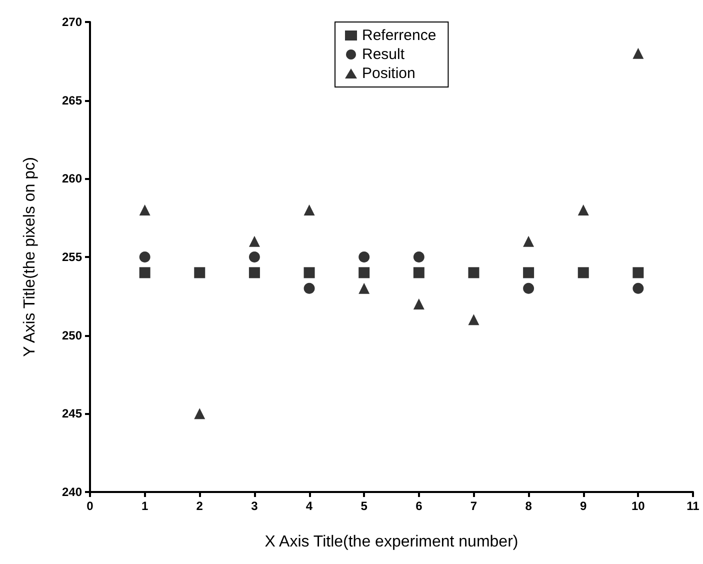  I want to click on x-tick-label: 6, so click(419, 506).